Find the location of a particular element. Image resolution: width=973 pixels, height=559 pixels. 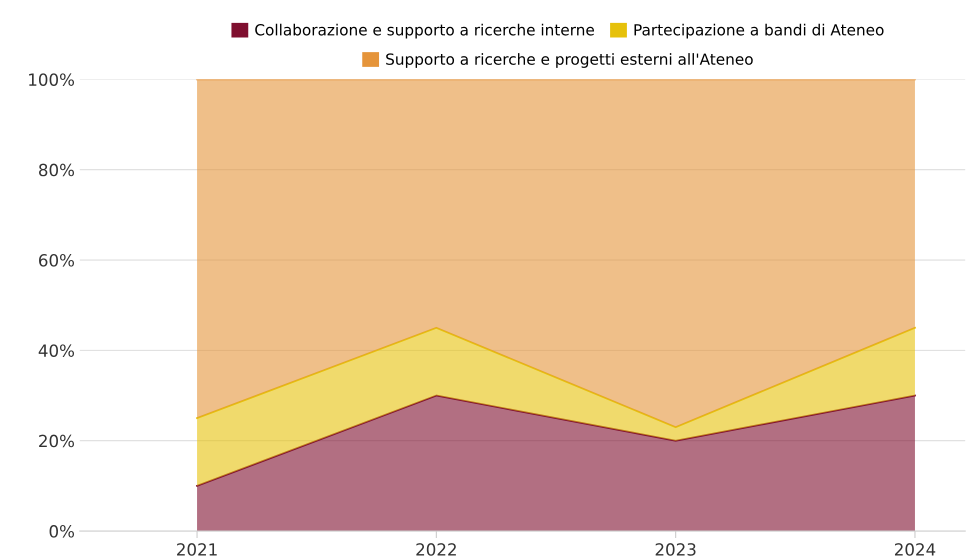

x-tick-label: 2021 is located at coordinates (197, 549).